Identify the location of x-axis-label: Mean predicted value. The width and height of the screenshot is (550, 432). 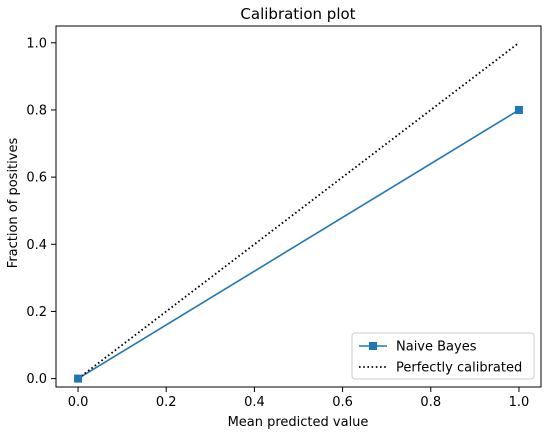
(298, 422).